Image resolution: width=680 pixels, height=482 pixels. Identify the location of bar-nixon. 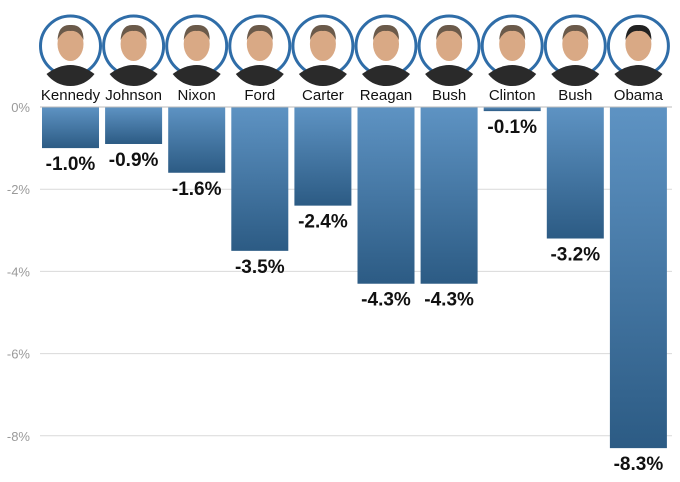
(197, 140).